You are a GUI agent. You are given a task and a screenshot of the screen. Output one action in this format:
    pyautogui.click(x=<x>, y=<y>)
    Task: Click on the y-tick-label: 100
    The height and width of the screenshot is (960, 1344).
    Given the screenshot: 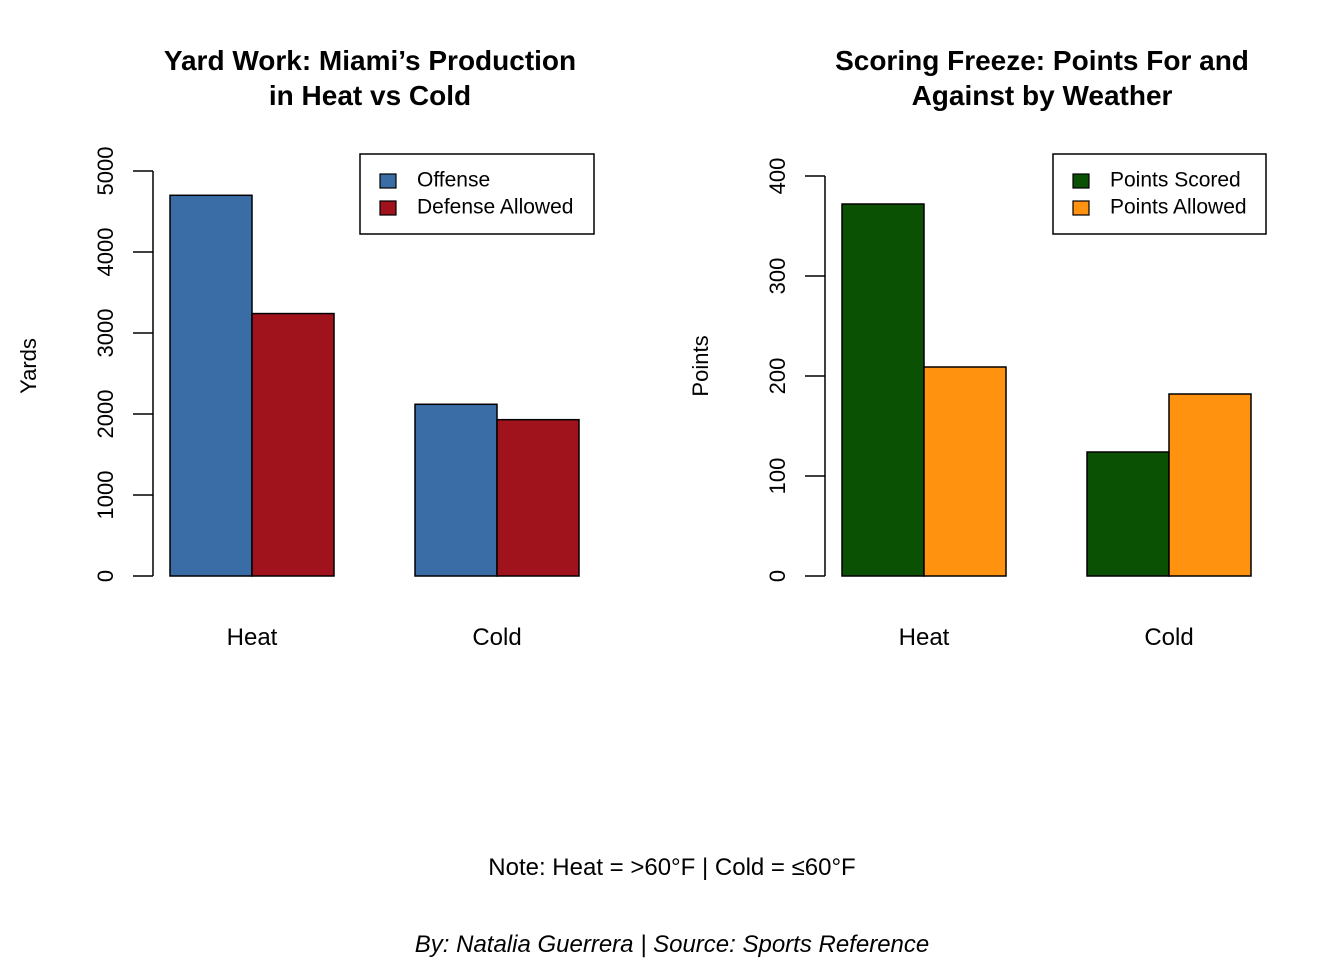 What is the action you would take?
    pyautogui.click(x=777, y=476)
    